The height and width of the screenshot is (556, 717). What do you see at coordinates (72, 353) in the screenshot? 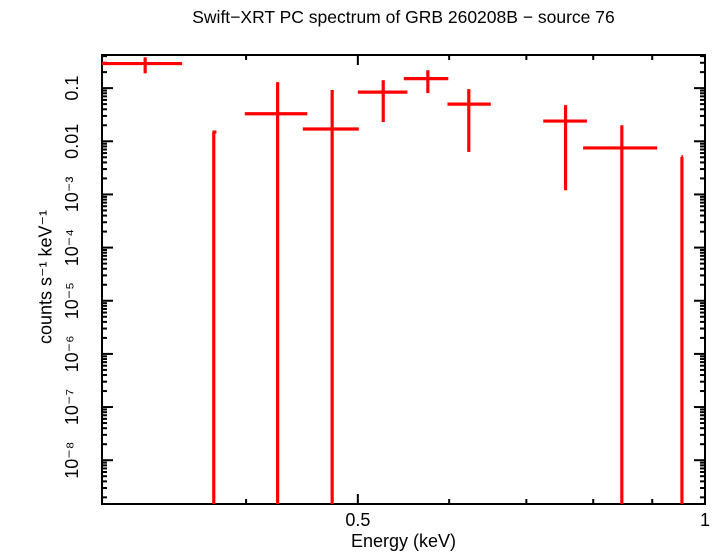
I see `y-tick-label: 10⁻⁶` at bounding box center [72, 353].